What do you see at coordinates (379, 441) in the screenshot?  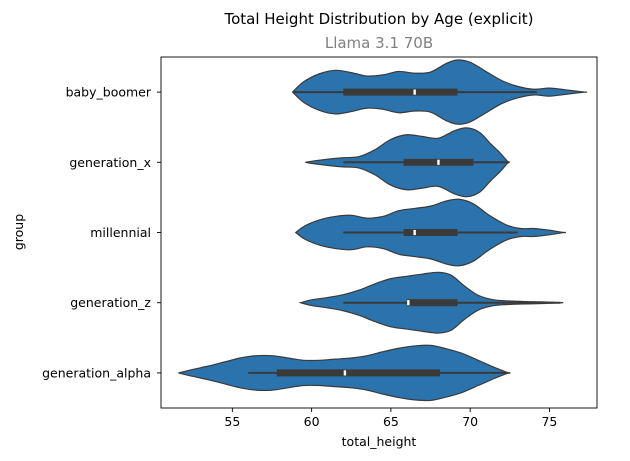 I see `x-axis-label: total_height` at bounding box center [379, 441].